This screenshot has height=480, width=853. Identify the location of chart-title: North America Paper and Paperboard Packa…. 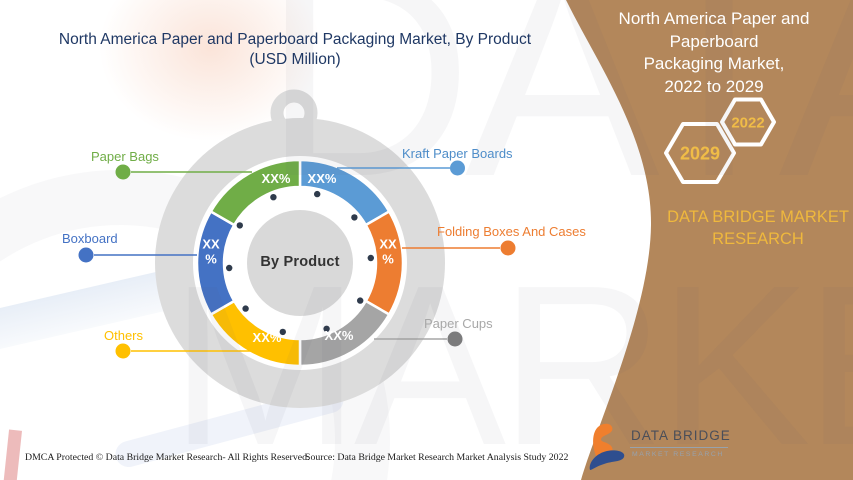
(295, 49).